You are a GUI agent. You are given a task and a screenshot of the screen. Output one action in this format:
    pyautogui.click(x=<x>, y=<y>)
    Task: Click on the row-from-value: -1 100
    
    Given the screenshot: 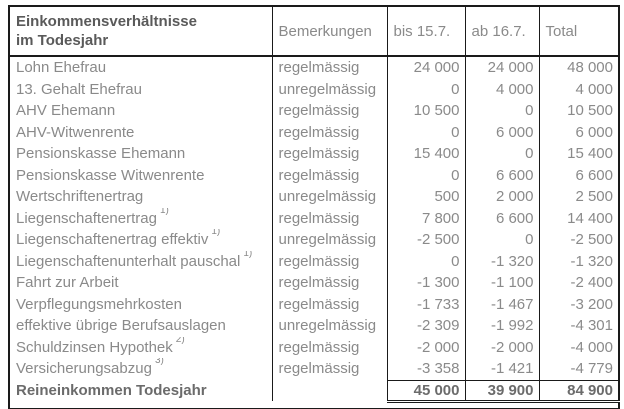 What is the action you would take?
    pyautogui.click(x=501, y=283)
    